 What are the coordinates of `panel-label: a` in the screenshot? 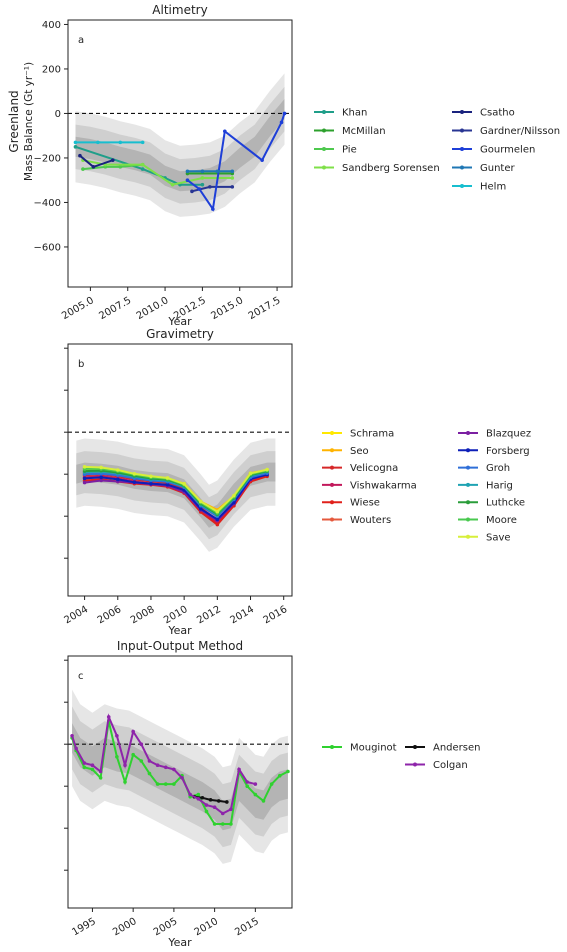 It's located at (81, 40).